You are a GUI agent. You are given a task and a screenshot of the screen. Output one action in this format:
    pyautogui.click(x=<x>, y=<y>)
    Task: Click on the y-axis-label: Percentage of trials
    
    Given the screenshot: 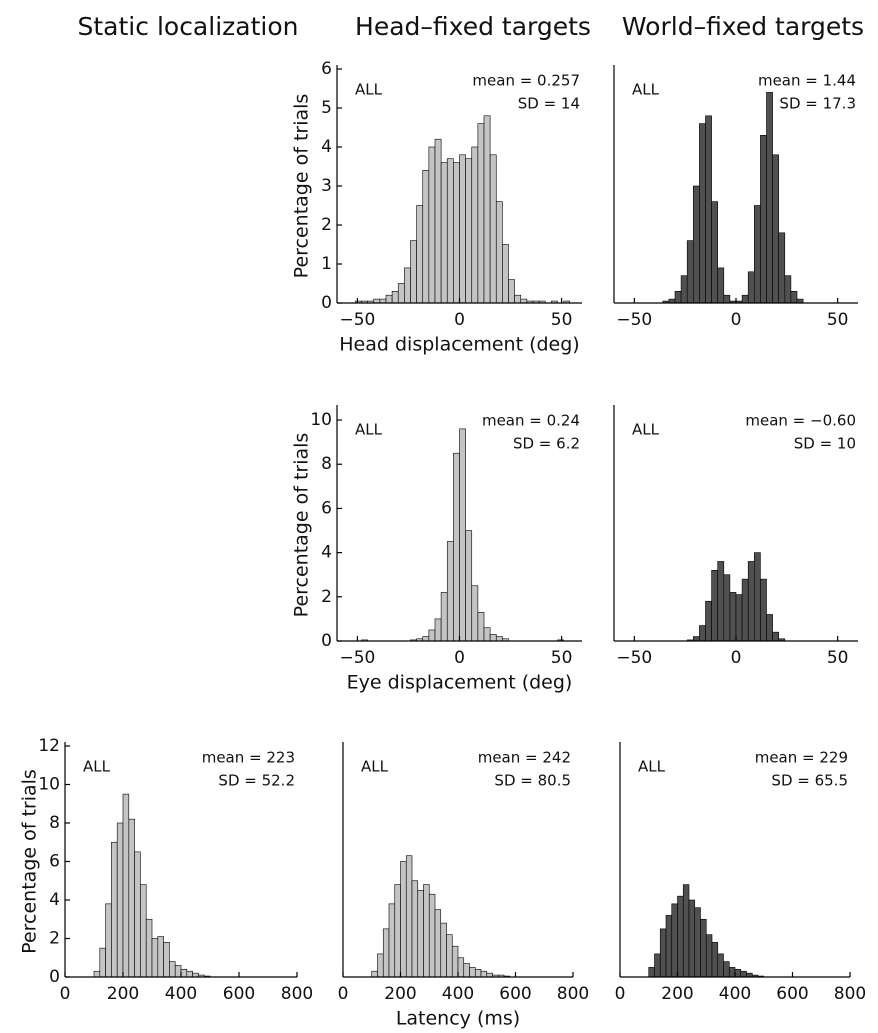 What is the action you would take?
    pyautogui.click(x=302, y=186)
    